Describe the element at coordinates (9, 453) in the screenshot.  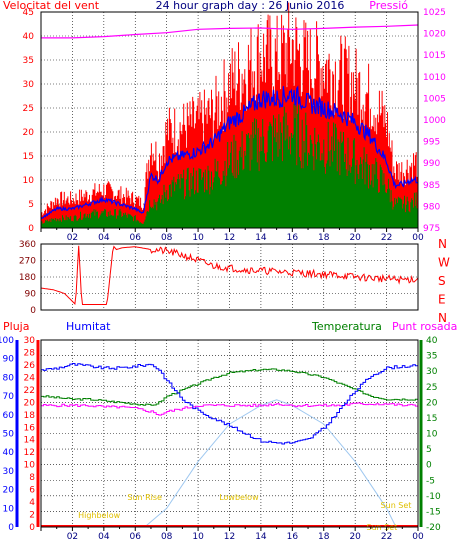
I see `humidity-tick-label: 40` at that location.